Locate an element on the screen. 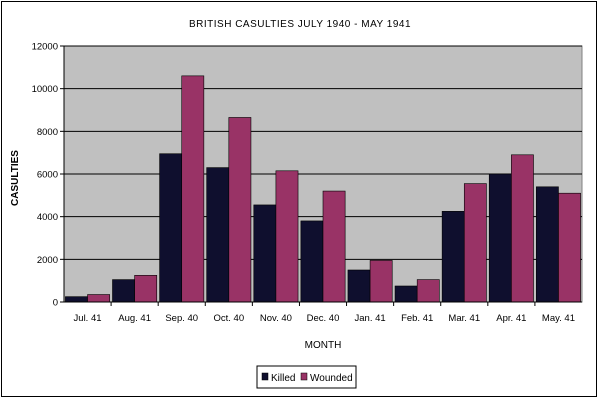 The image size is (600, 400). x-tick-label: Sep. 40 is located at coordinates (181, 318).